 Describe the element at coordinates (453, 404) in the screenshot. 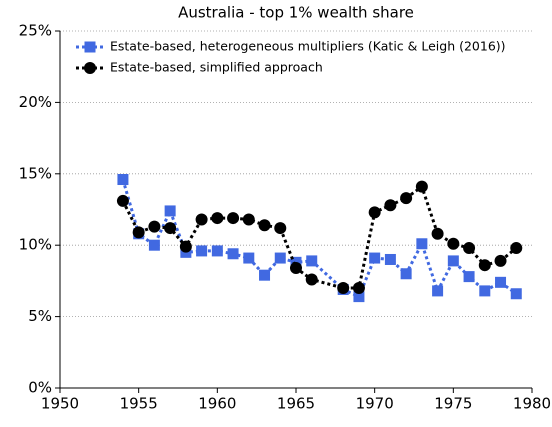

I see `x-tick-label: 1975` at that location.